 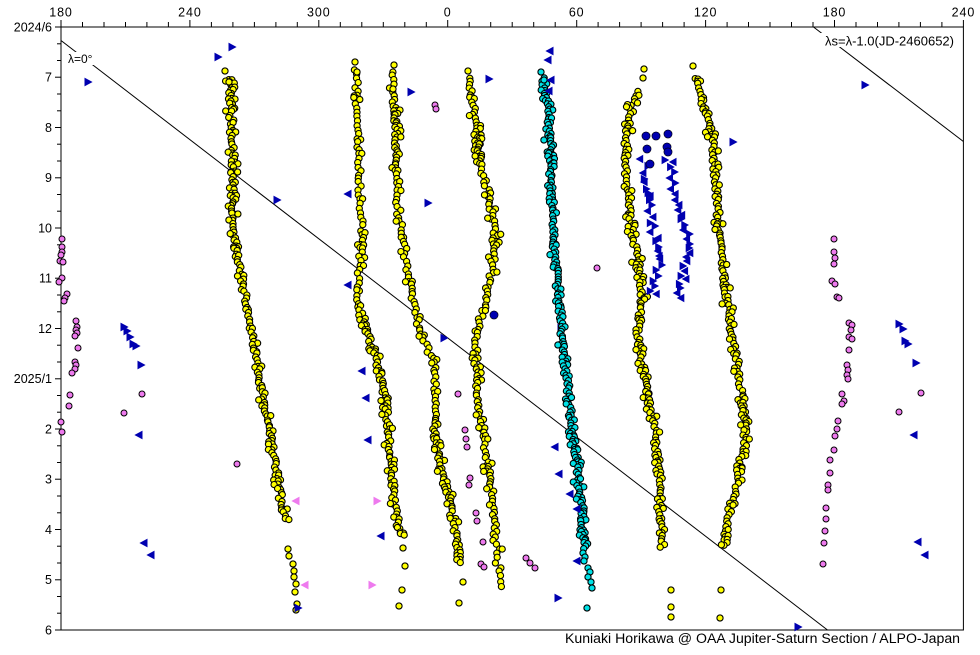 I want to click on svg-text: 7, so click(x=48, y=78).